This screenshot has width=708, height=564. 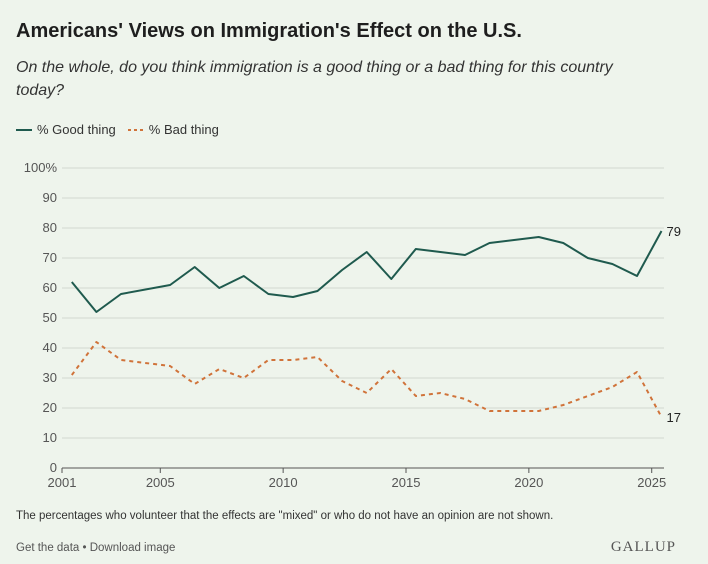 I want to click on y-tick-label: 60, so click(x=50, y=287).